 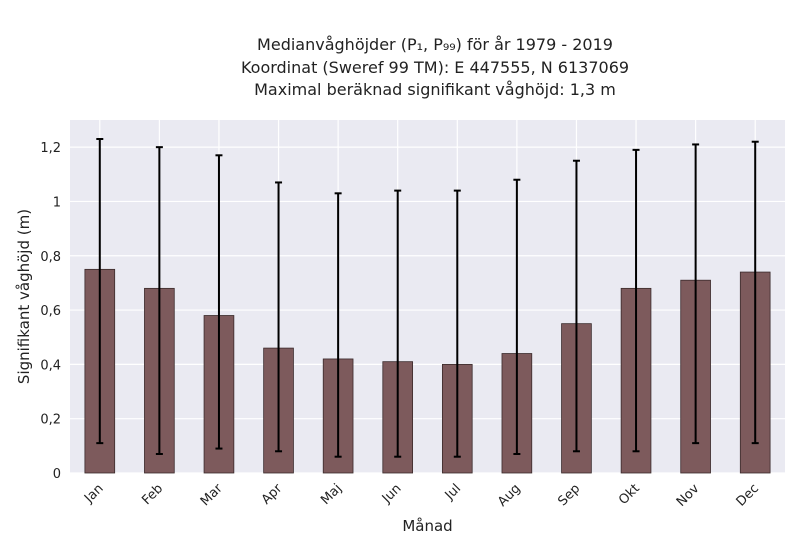 What do you see at coordinates (50, 257) in the screenshot?
I see `y-tick-label-4: 0,8` at bounding box center [50, 257].